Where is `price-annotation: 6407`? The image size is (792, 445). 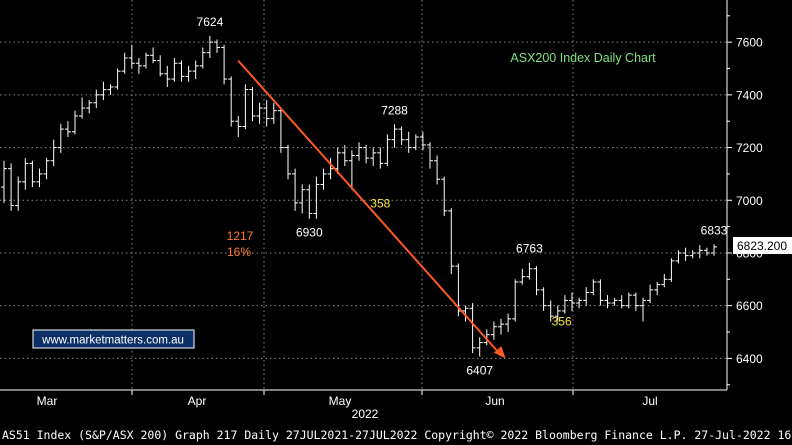 price-annotation: 6407 is located at coordinates (479, 371).